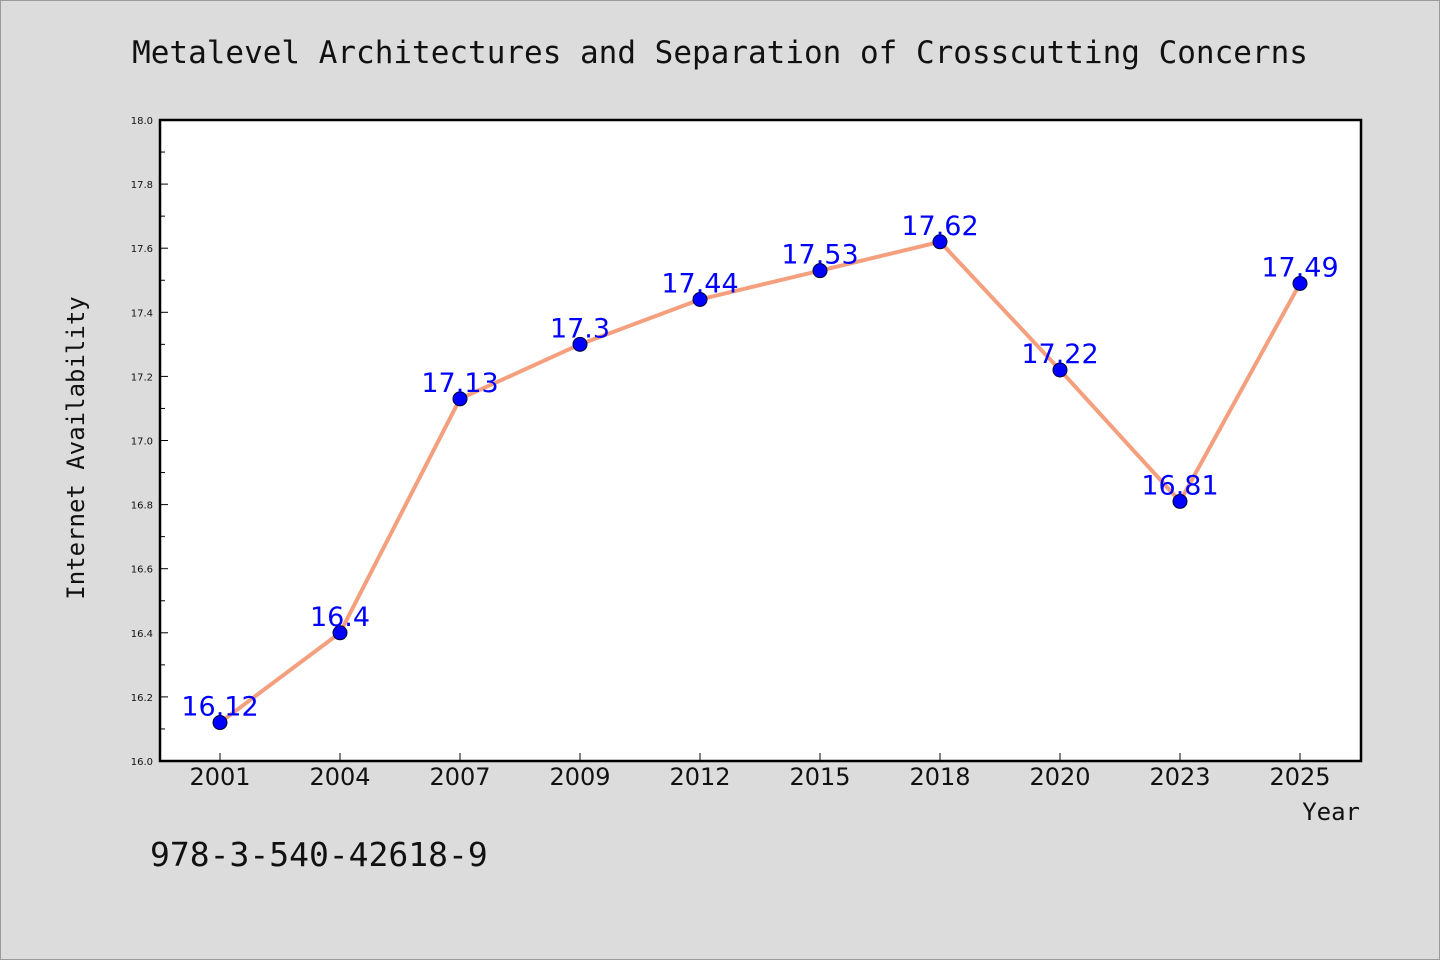  What do you see at coordinates (142, 121) in the screenshot?
I see `y-tick-label: 18.0` at bounding box center [142, 121].